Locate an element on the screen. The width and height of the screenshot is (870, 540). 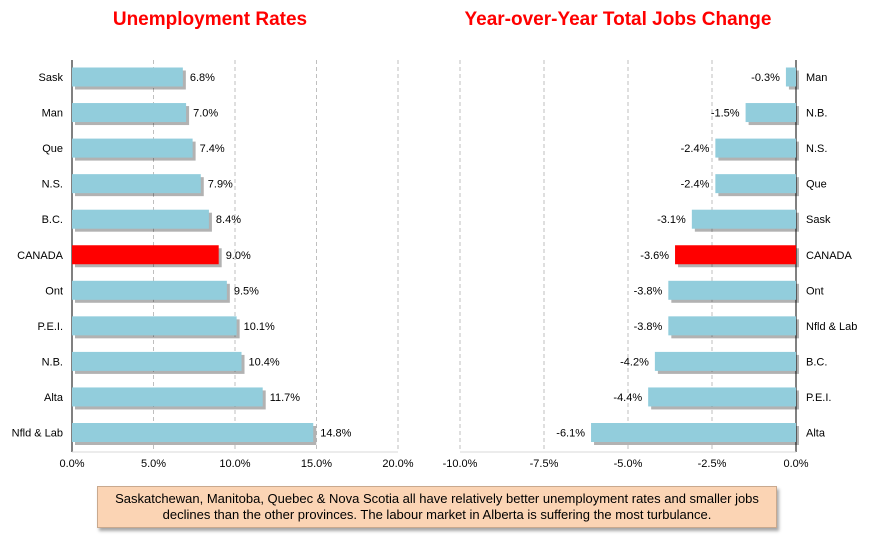
value-label: 11.7% is located at coordinates (285, 398).